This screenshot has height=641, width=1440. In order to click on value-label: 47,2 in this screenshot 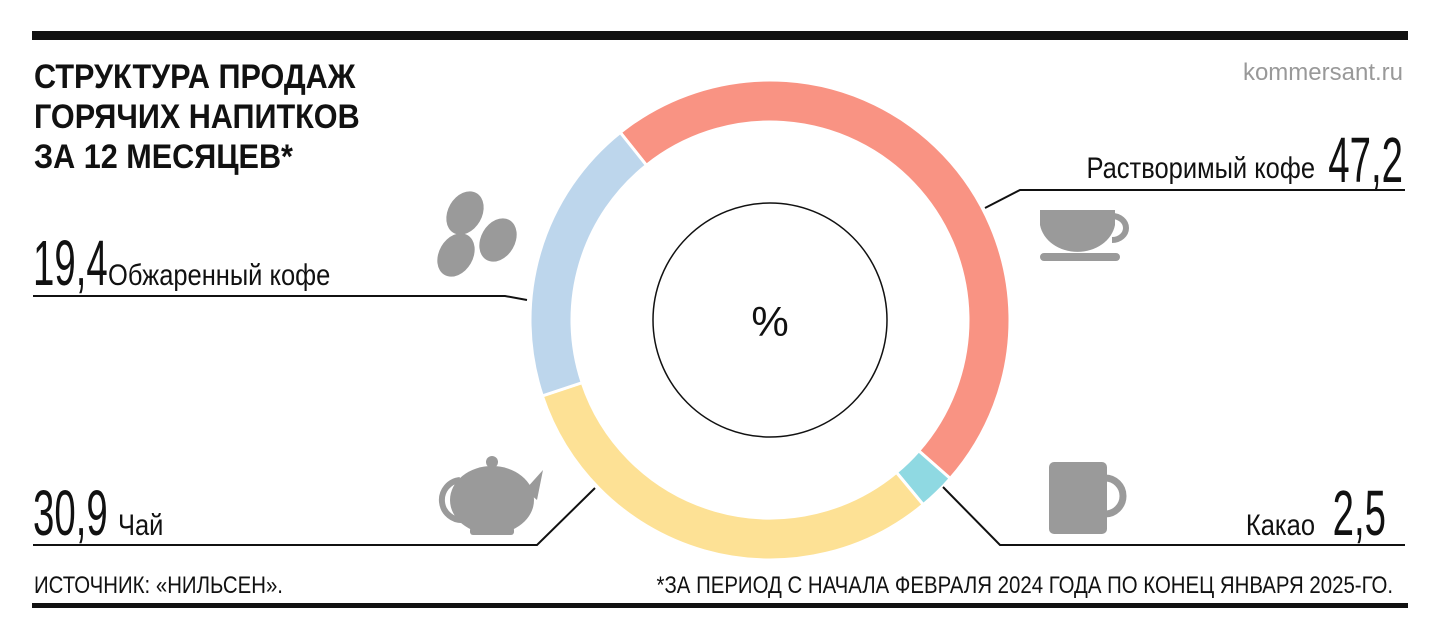, I will do `click(1365, 161)`.